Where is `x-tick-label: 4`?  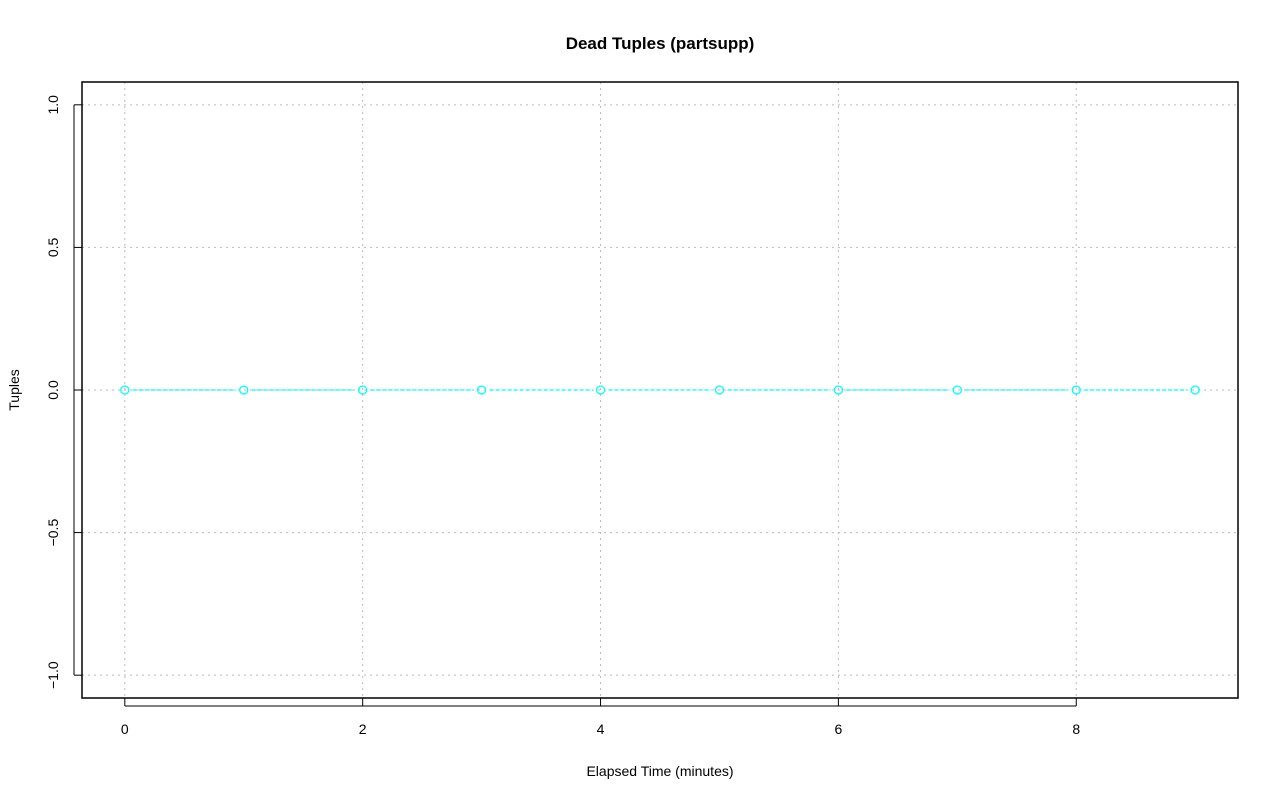
x-tick-label: 4 is located at coordinates (601, 729).